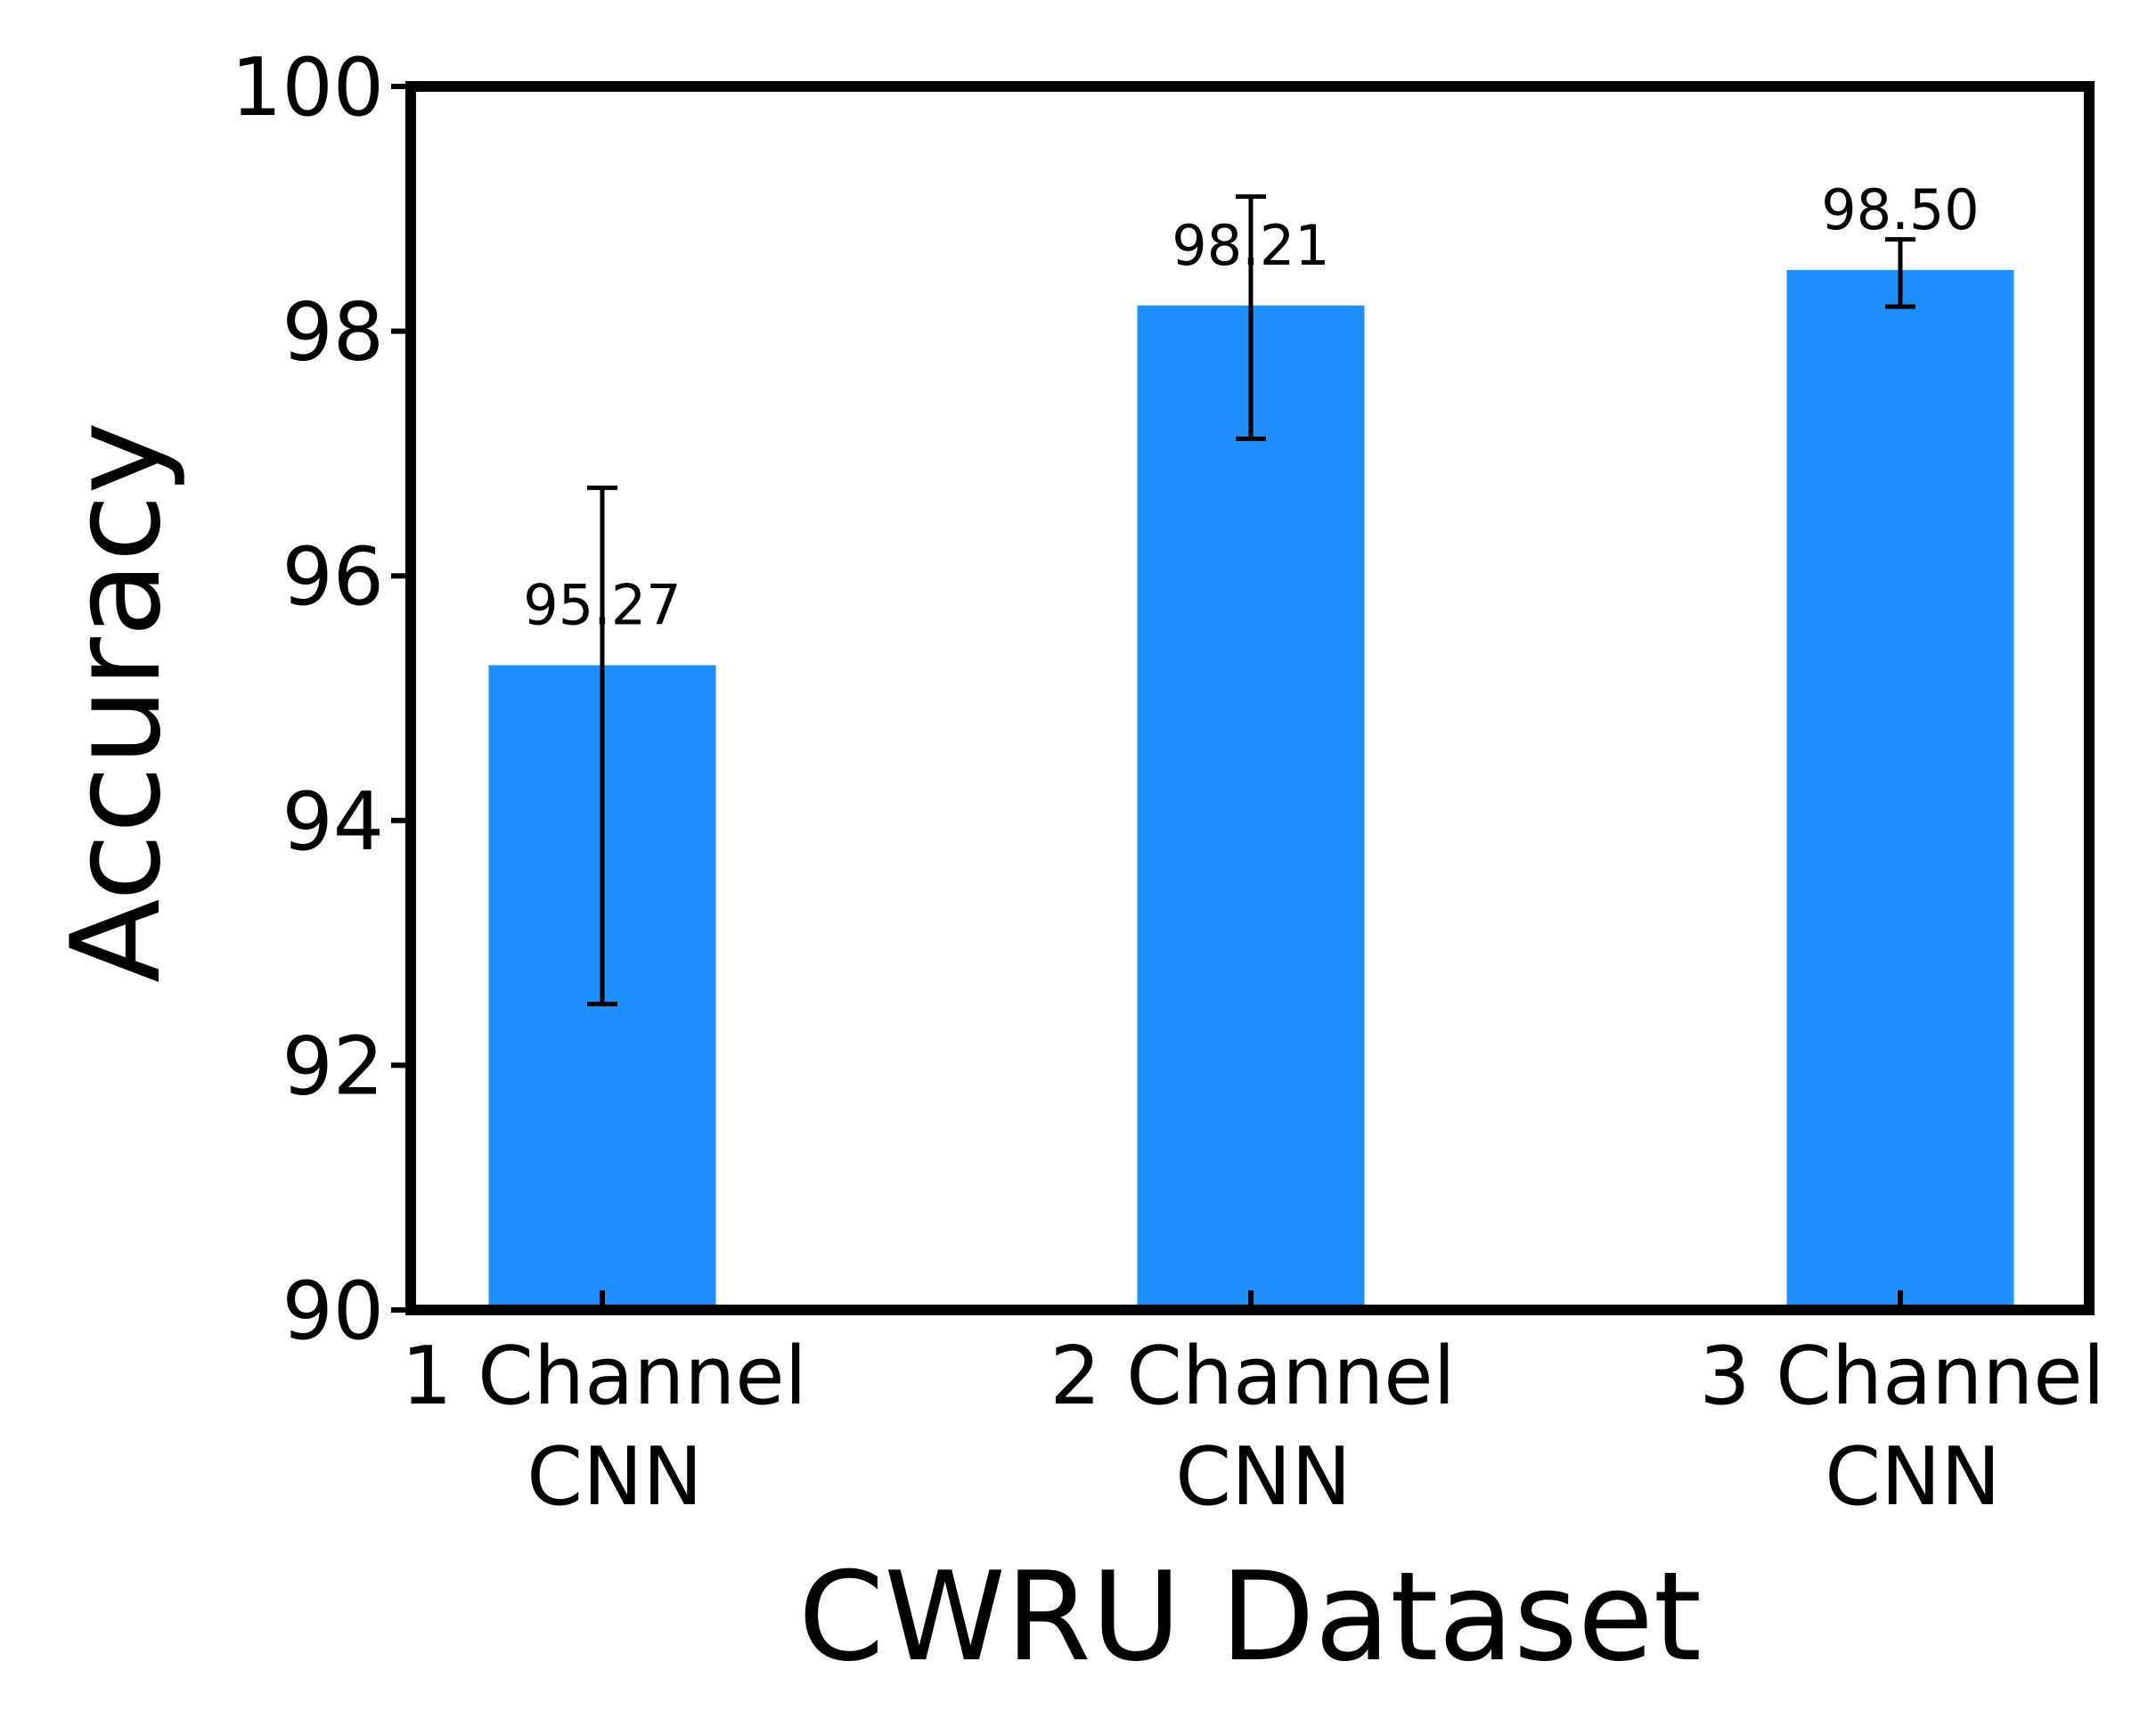 This screenshot has height=1727, width=2156. Describe the element at coordinates (333, 1066) in the screenshot. I see `y-tick-label: 92` at that location.